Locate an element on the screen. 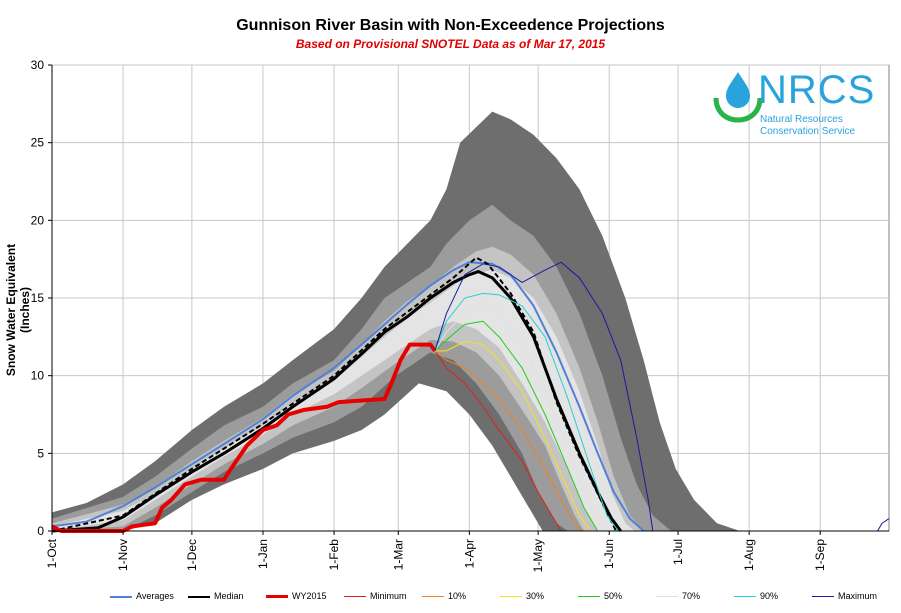 This screenshot has width=901, height=613. legend-item: 90% is located at coordinates (756, 596).